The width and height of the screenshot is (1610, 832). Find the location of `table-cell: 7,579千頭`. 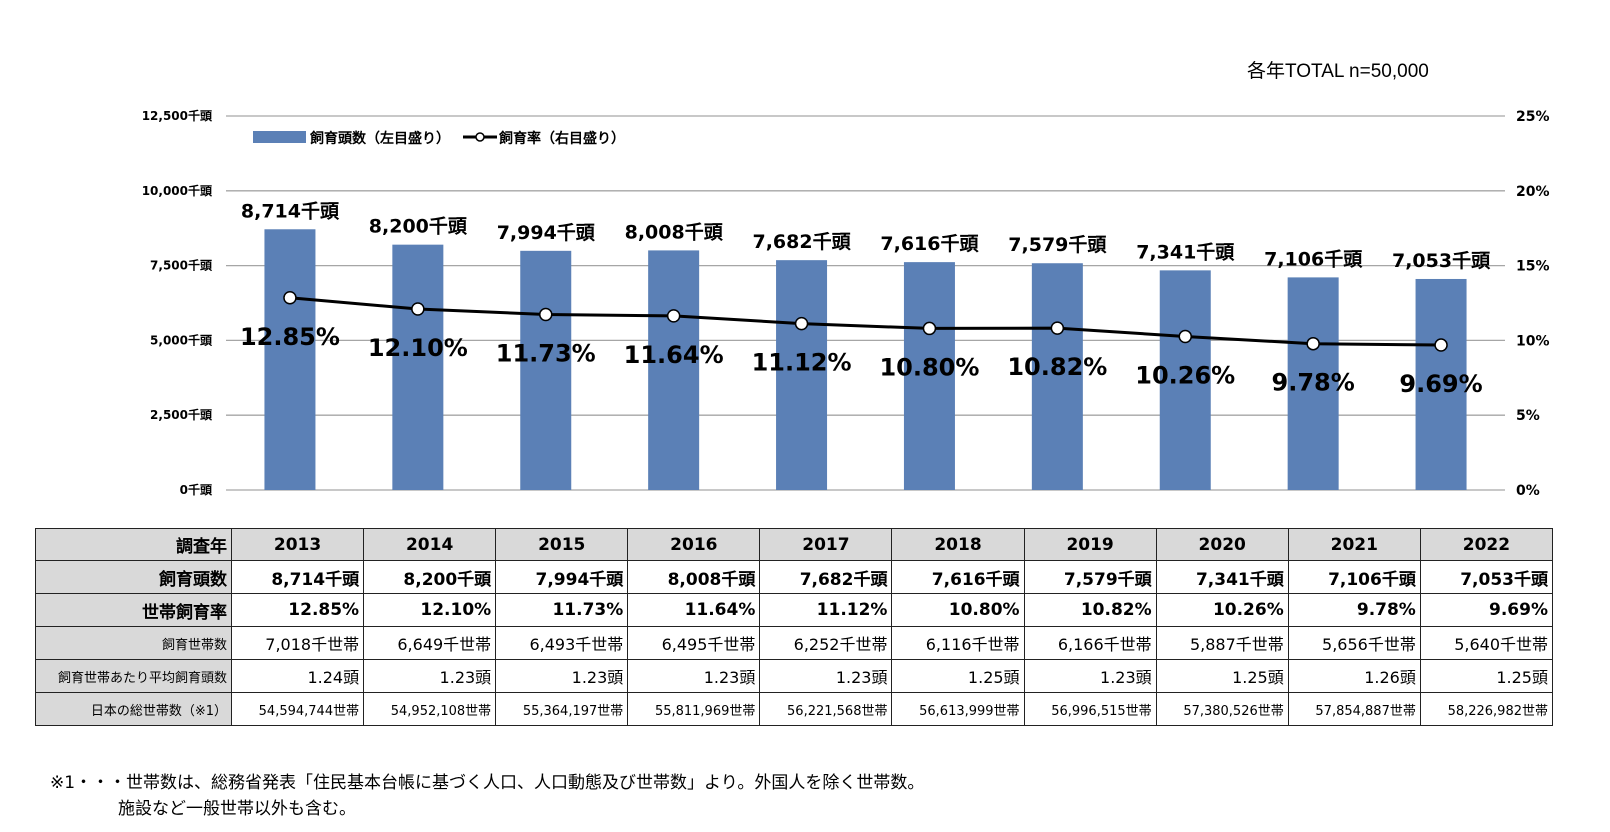

table-cell: 7,579千頭 is located at coordinates (1090, 577).